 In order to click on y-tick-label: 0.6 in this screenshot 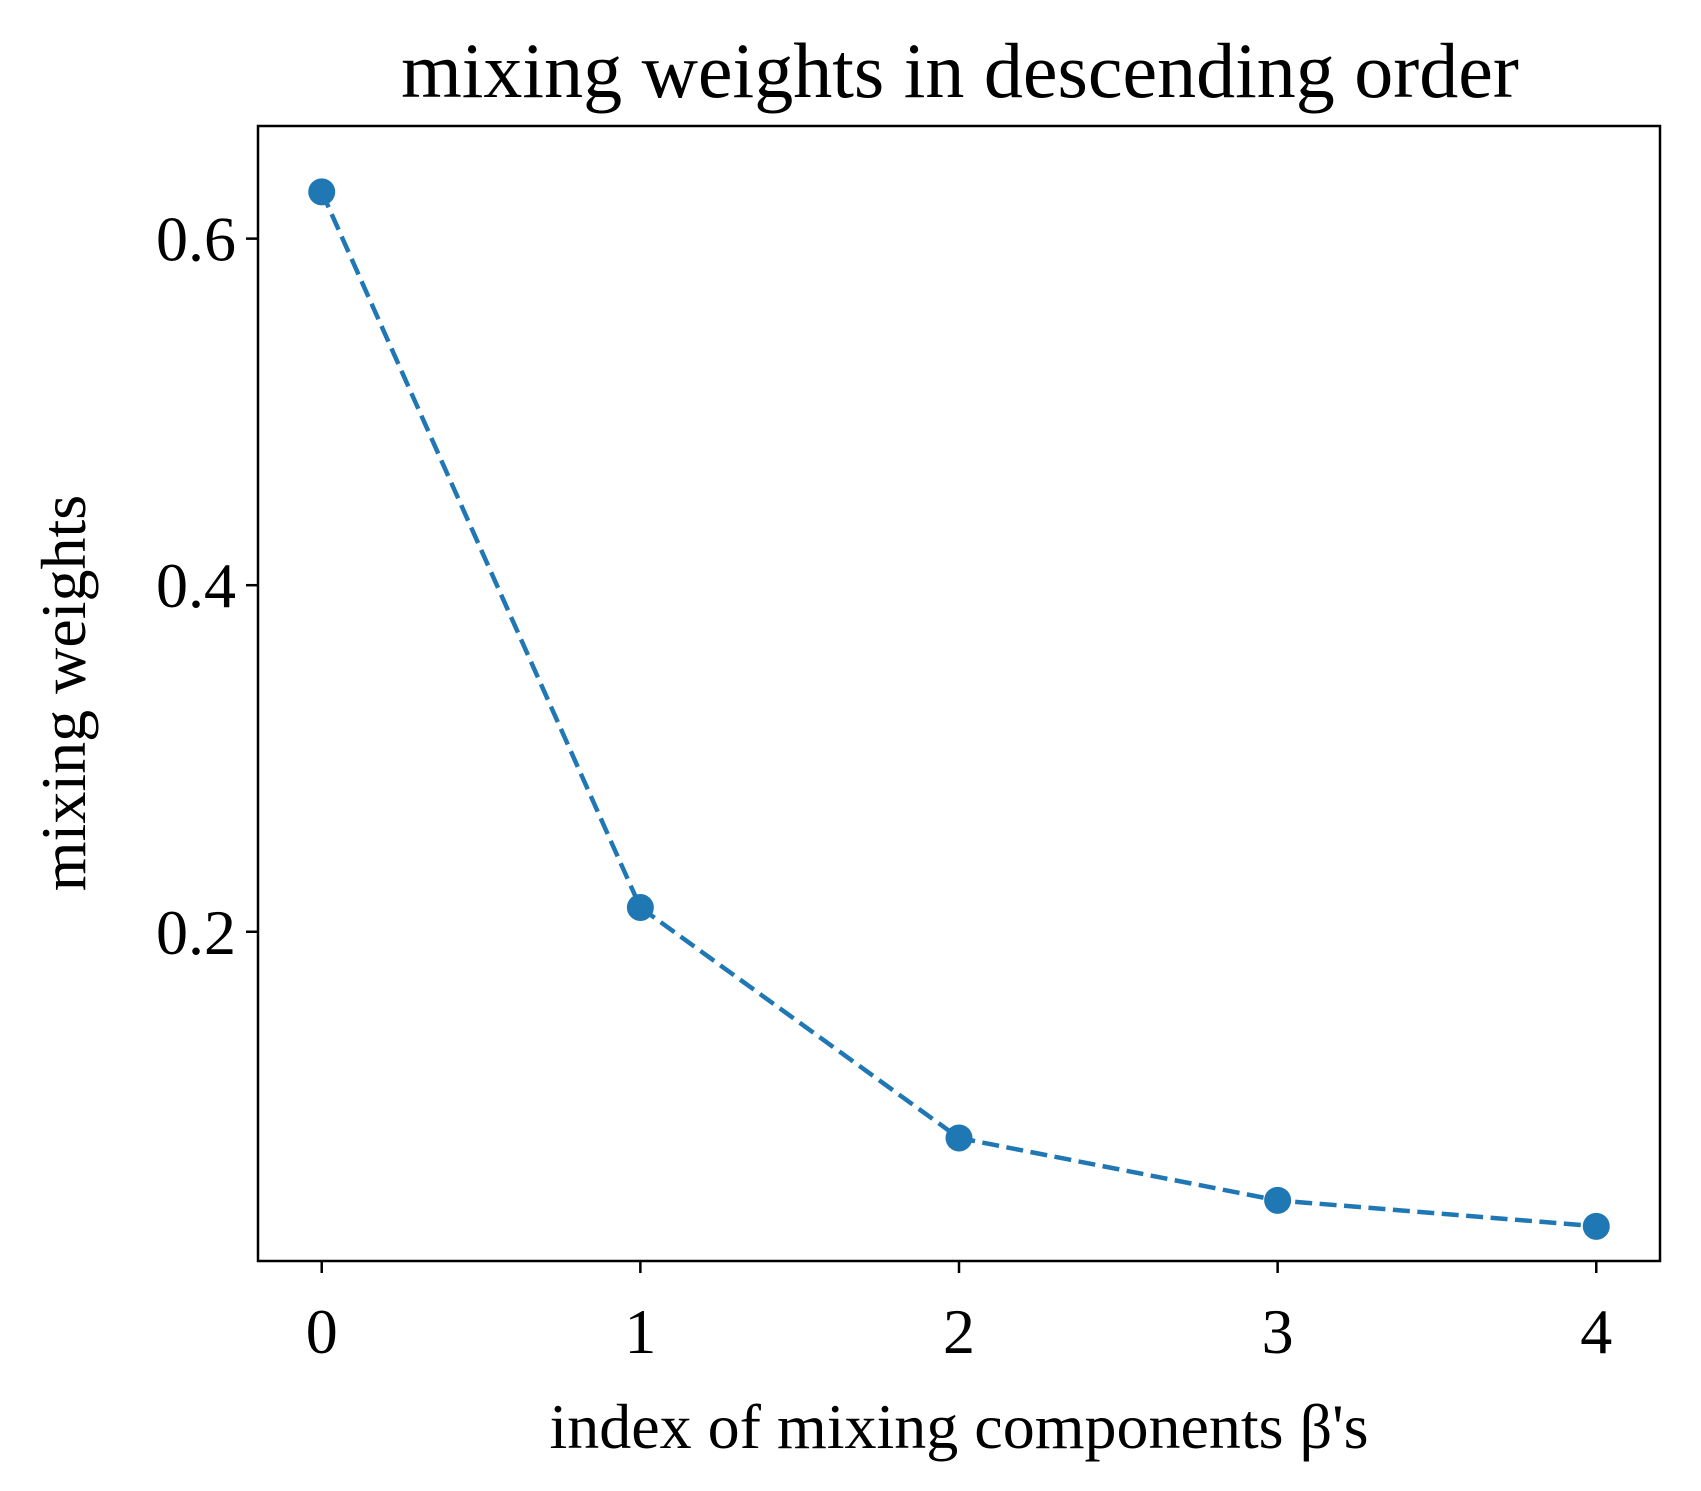, I will do `click(196, 239)`.